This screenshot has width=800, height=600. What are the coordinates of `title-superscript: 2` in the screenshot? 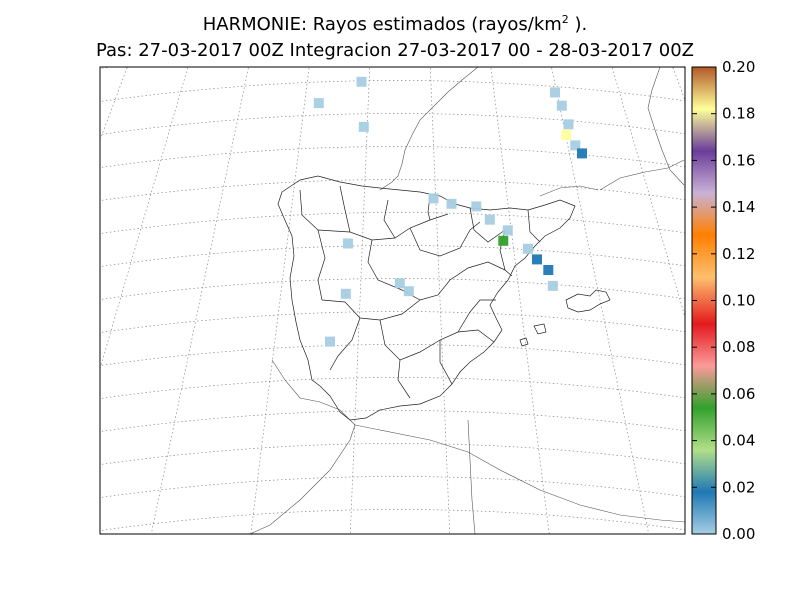 It's located at (565, 19).